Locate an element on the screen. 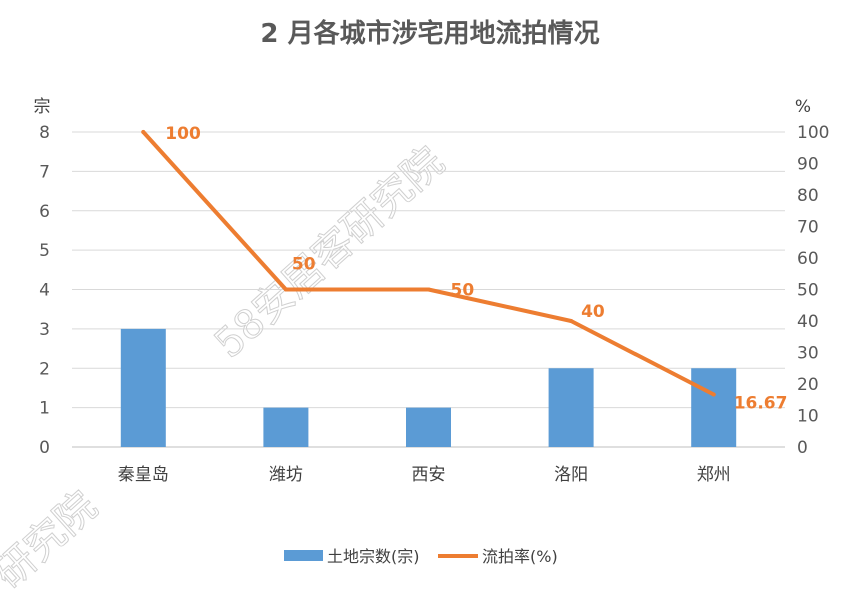  right-tick-label: 20 is located at coordinates (808, 385).